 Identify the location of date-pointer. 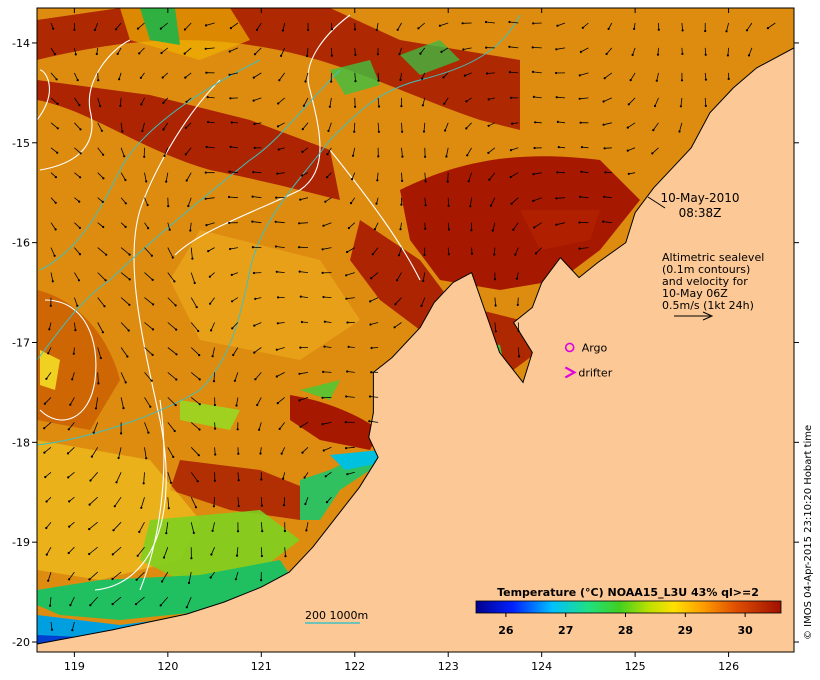
(656, 202).